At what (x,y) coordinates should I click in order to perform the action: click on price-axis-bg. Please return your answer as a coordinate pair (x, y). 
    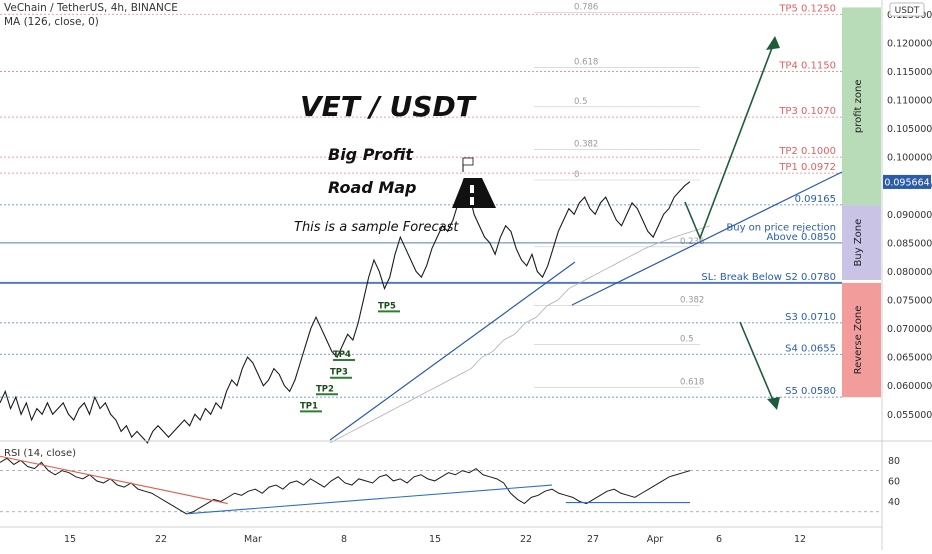
    Looking at the image, I should click on (907, 275).